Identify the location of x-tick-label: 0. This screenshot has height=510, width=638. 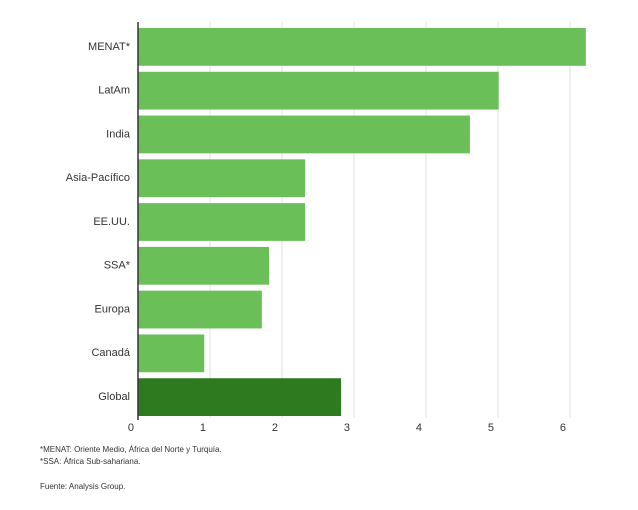
(131, 428).